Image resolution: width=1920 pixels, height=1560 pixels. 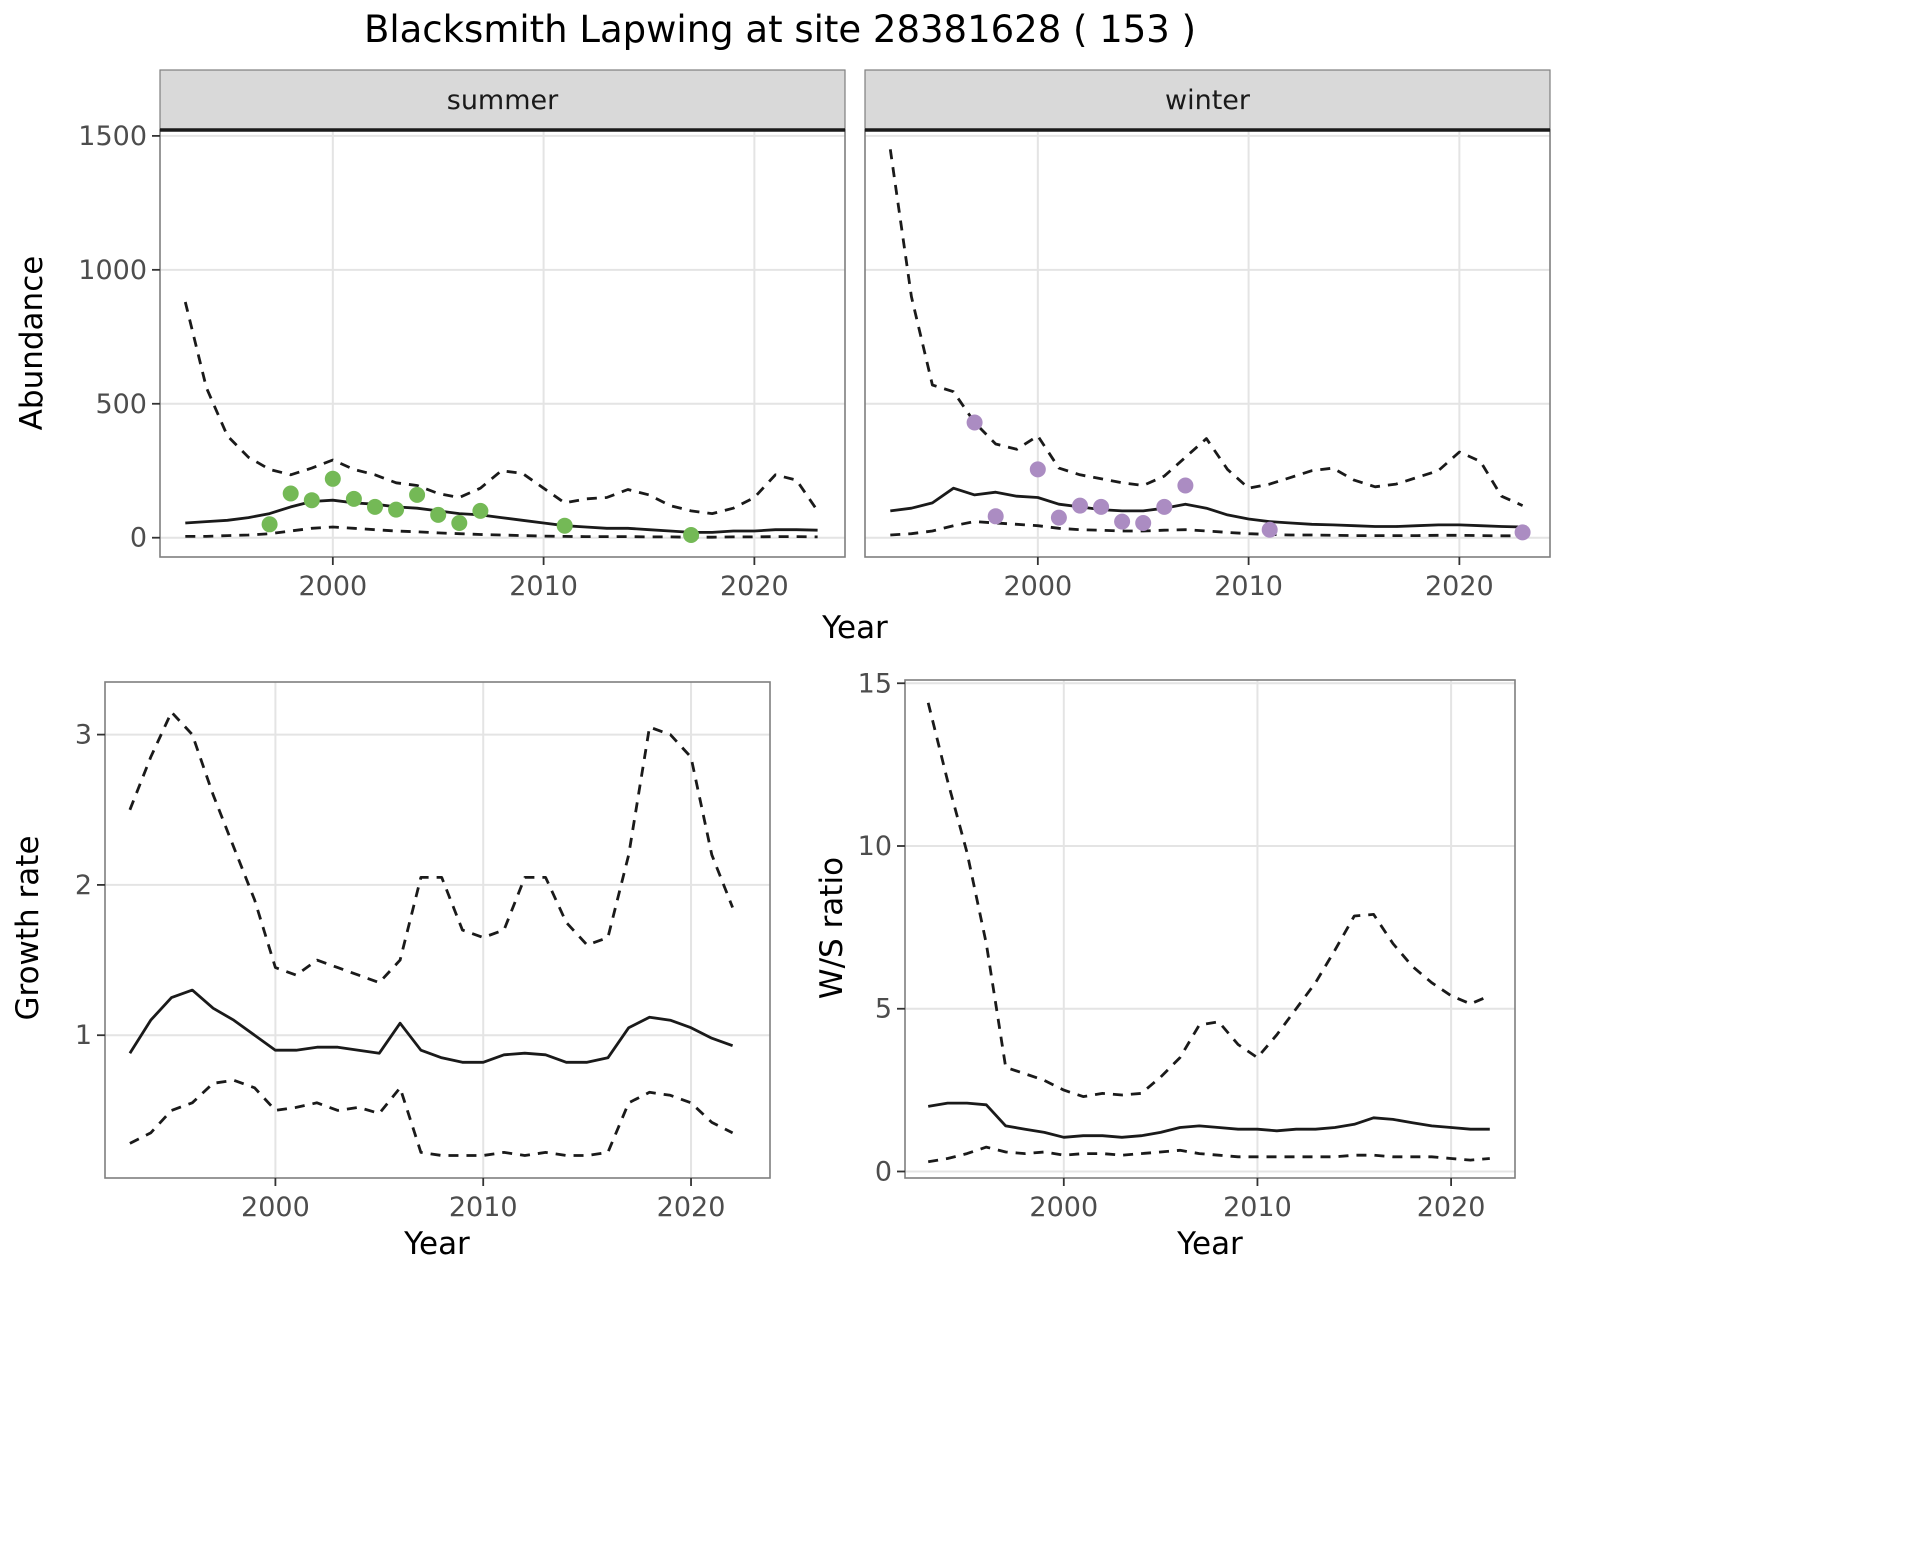 What do you see at coordinates (1037, 586) in the screenshot?
I see `abundance-winter-x-tick-label: 2000` at bounding box center [1037, 586].